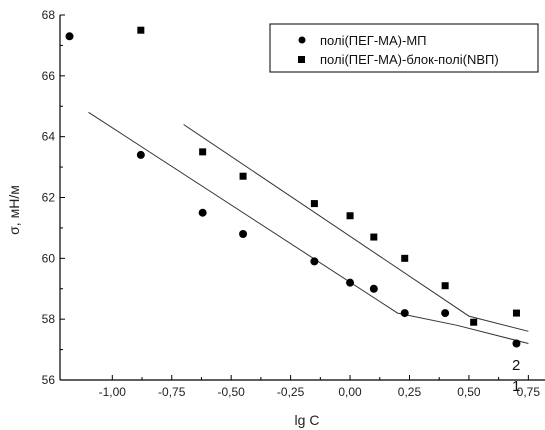 This screenshot has height=430, width=545. What do you see at coordinates (172, 392) in the screenshot?
I see `x-tick-label: -0,75` at bounding box center [172, 392].